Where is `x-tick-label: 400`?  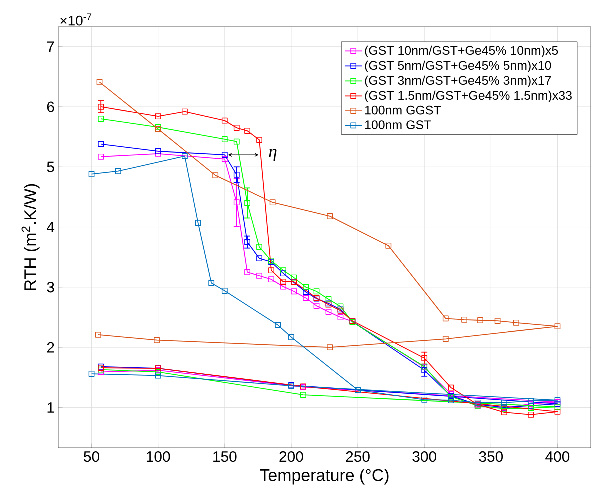 x-tick-label: 400 is located at coordinates (558, 457).